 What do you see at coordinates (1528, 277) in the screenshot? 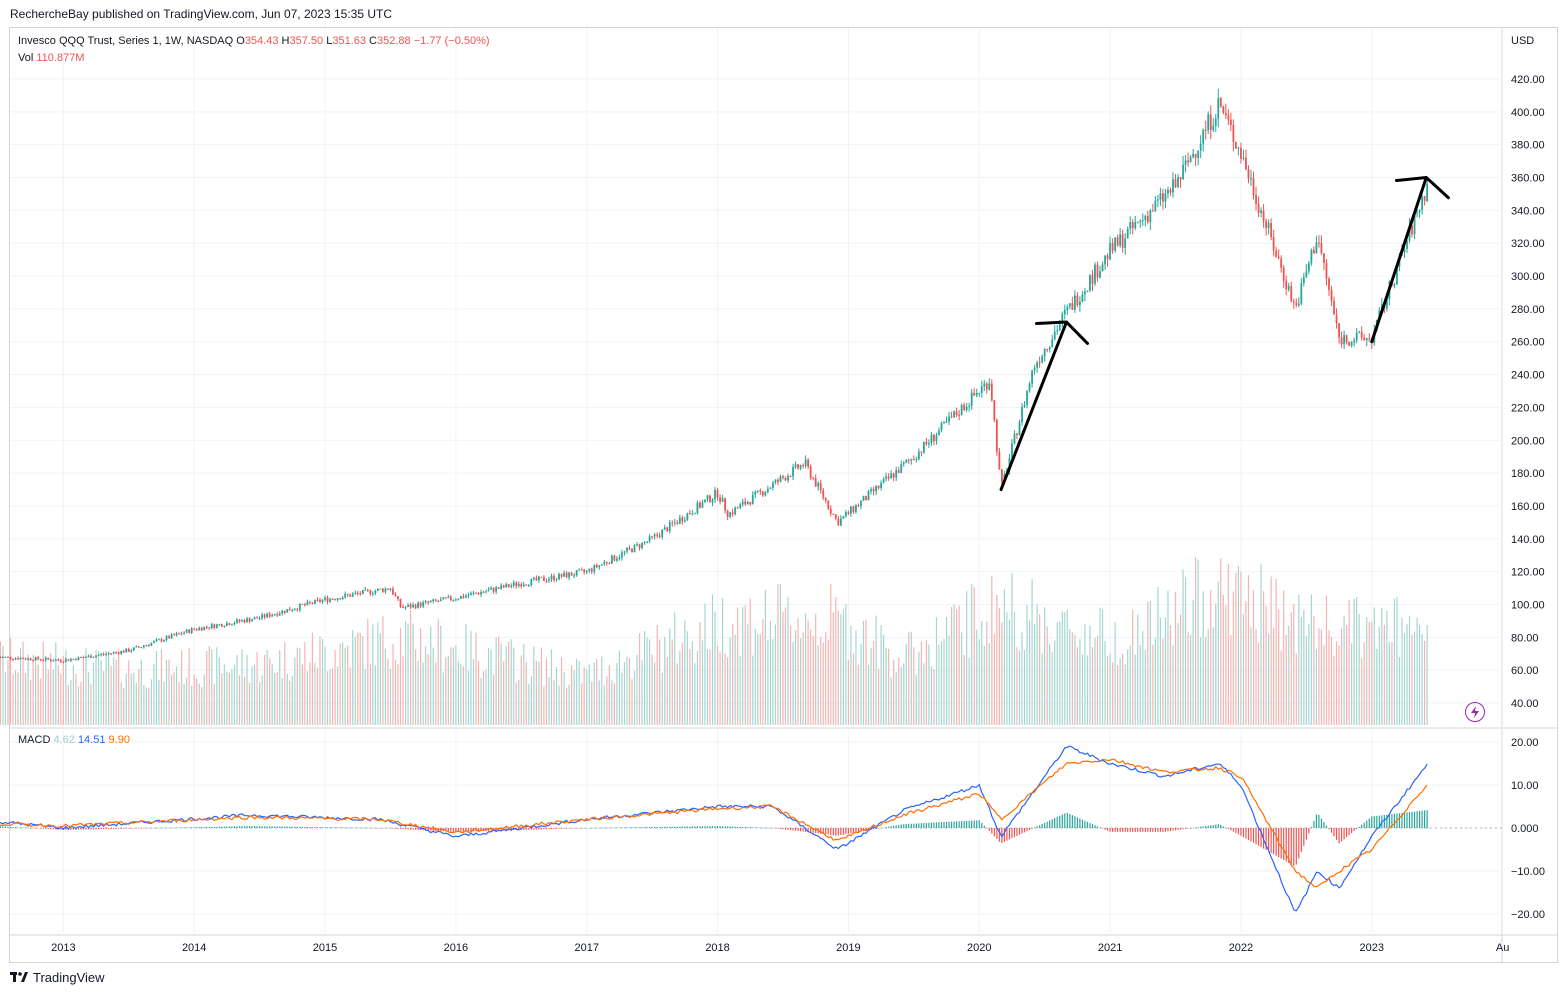
I see `price-tick-label: 300.00` at bounding box center [1528, 277].